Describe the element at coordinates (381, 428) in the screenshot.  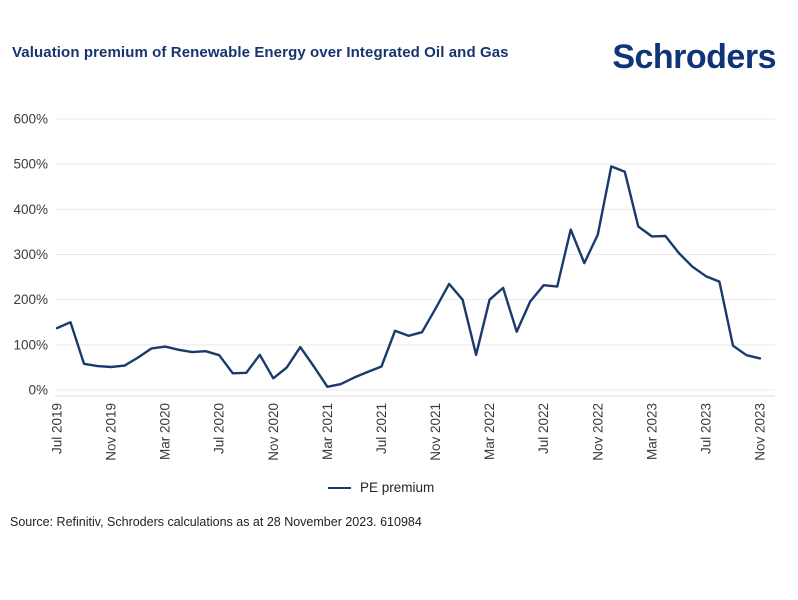
I see `x-tick-label: Jul 2021` at that location.